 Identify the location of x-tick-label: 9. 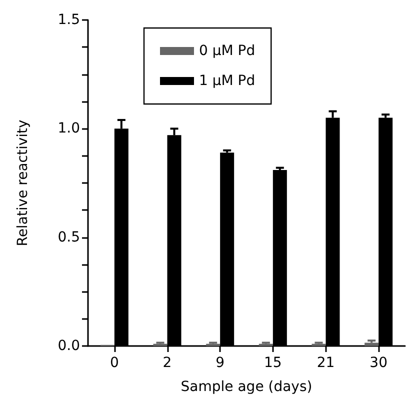
(220, 363).